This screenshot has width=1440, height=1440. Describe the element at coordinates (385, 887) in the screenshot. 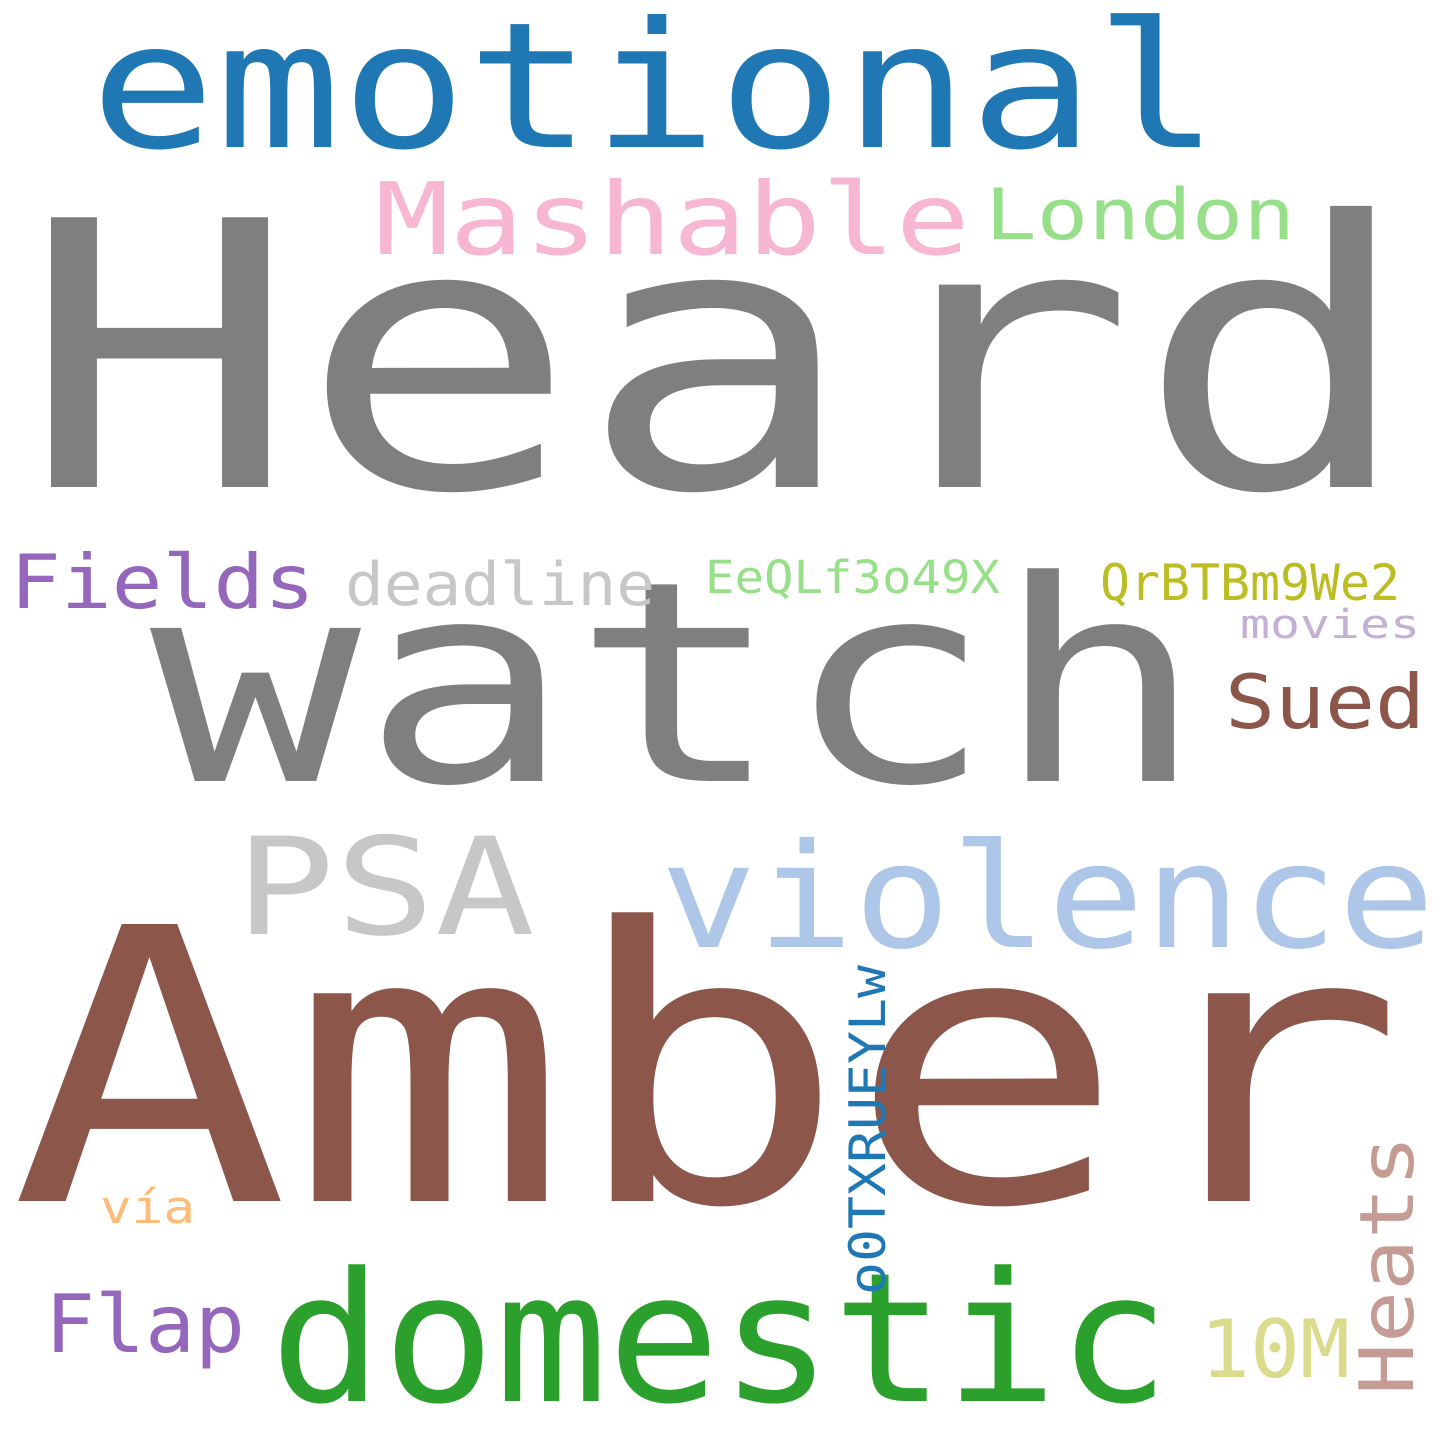

I see `word-psa: PSA` at that location.